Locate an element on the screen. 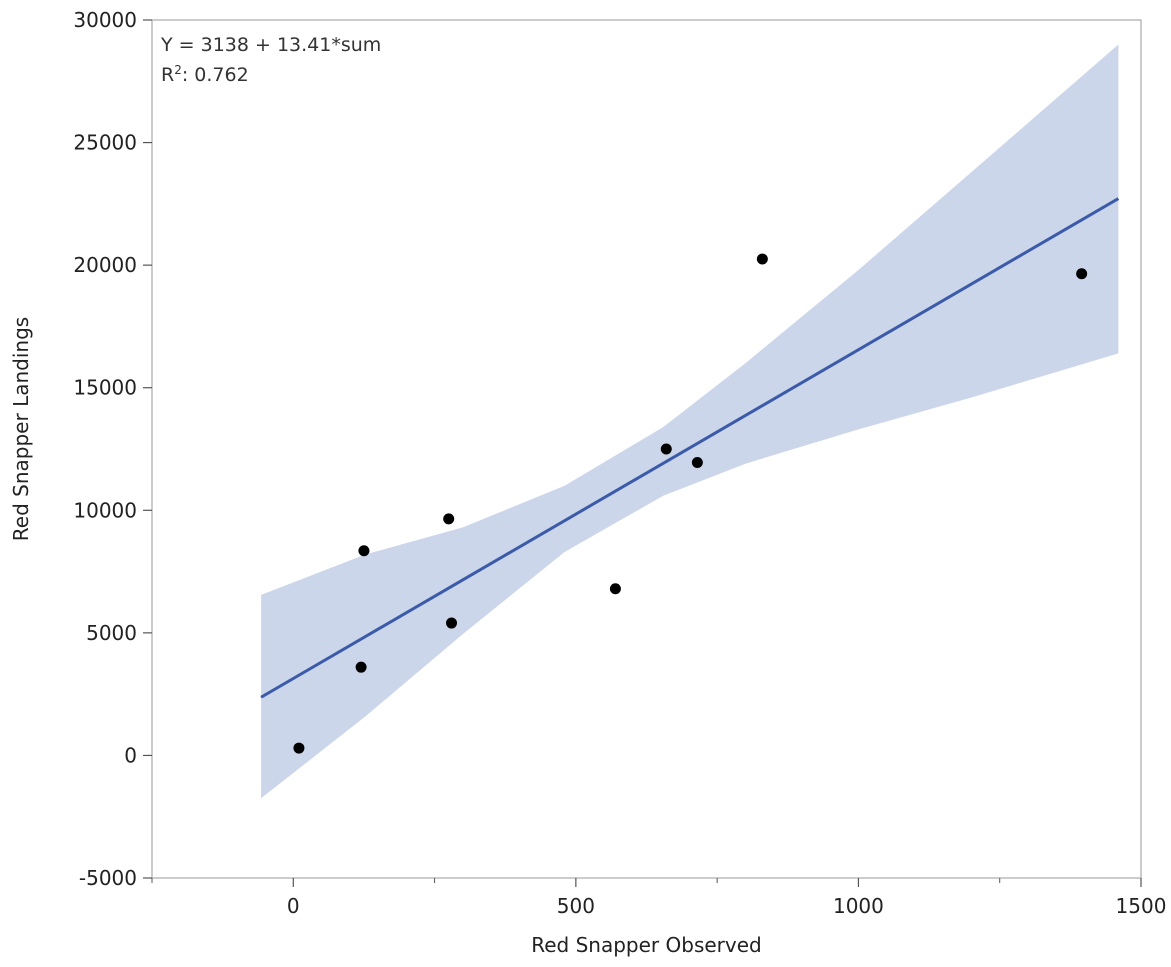 Image resolution: width=1171 pixels, height=967 pixels. x-tick-label: 500 is located at coordinates (576, 906).